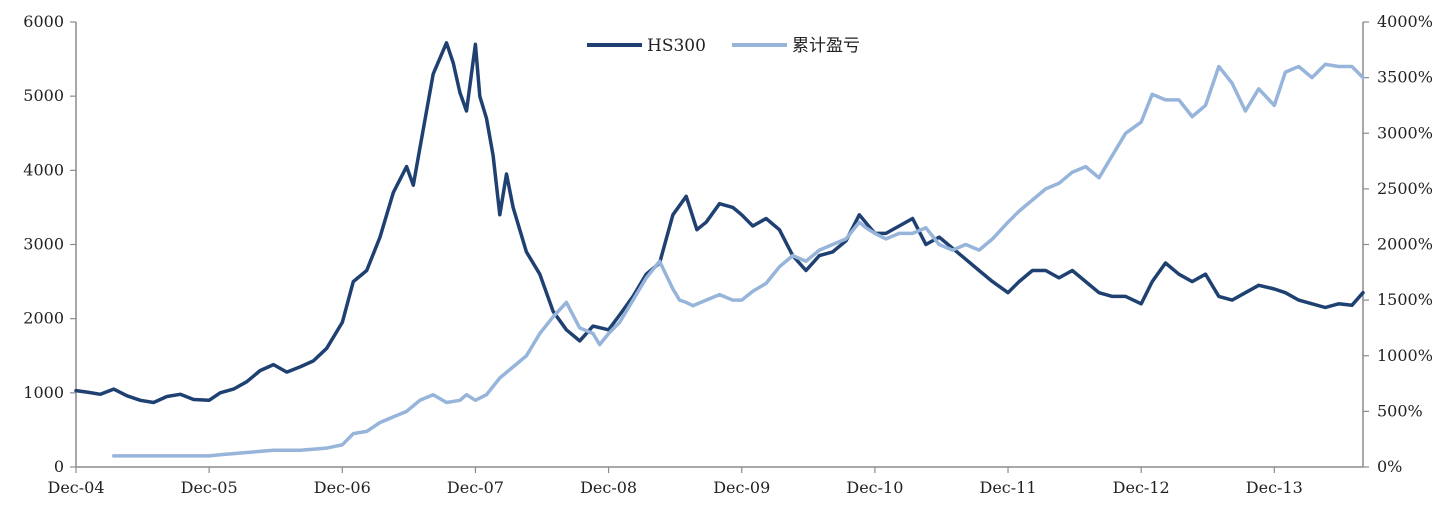 This screenshot has width=1449, height=513. Describe the element at coordinates (723, 46) in the screenshot. I see `legend: HS300 累计盈亏` at that location.